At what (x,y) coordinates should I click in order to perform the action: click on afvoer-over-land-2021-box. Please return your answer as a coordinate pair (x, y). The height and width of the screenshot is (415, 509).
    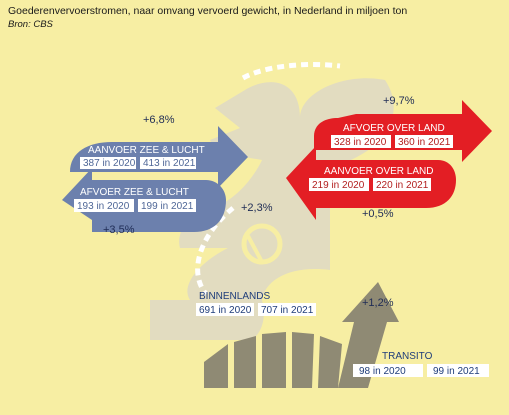
    Looking at the image, I should click on (424, 141).